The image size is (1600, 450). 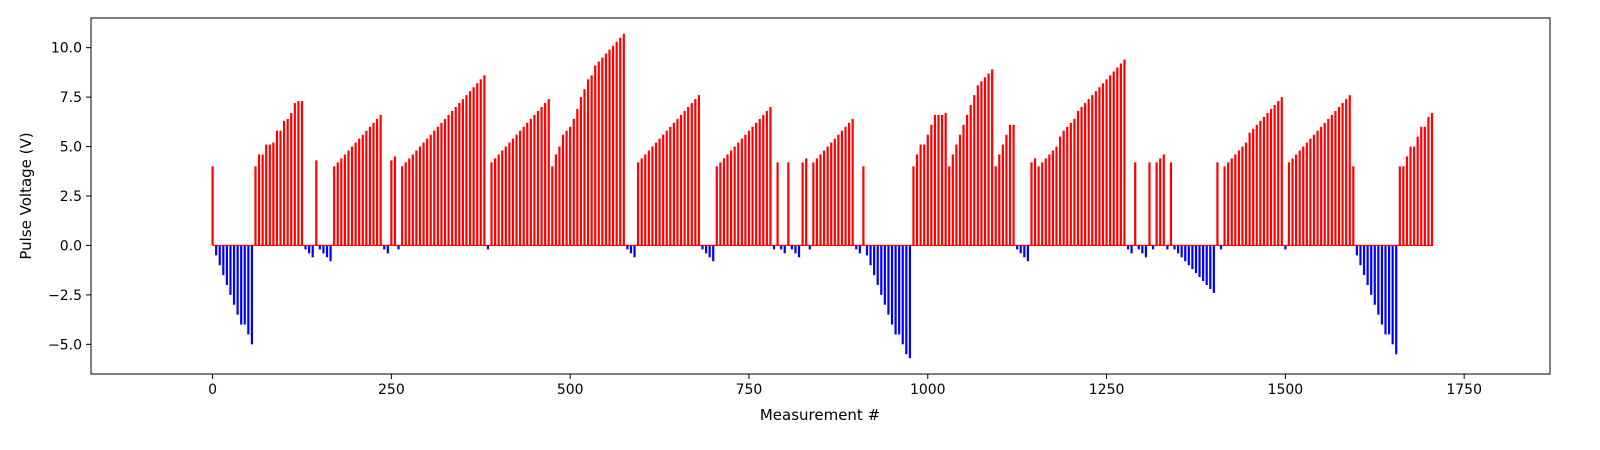 What do you see at coordinates (26, 195) in the screenshot?
I see `y-axis-label: Pulse Voltage (V)` at bounding box center [26, 195].